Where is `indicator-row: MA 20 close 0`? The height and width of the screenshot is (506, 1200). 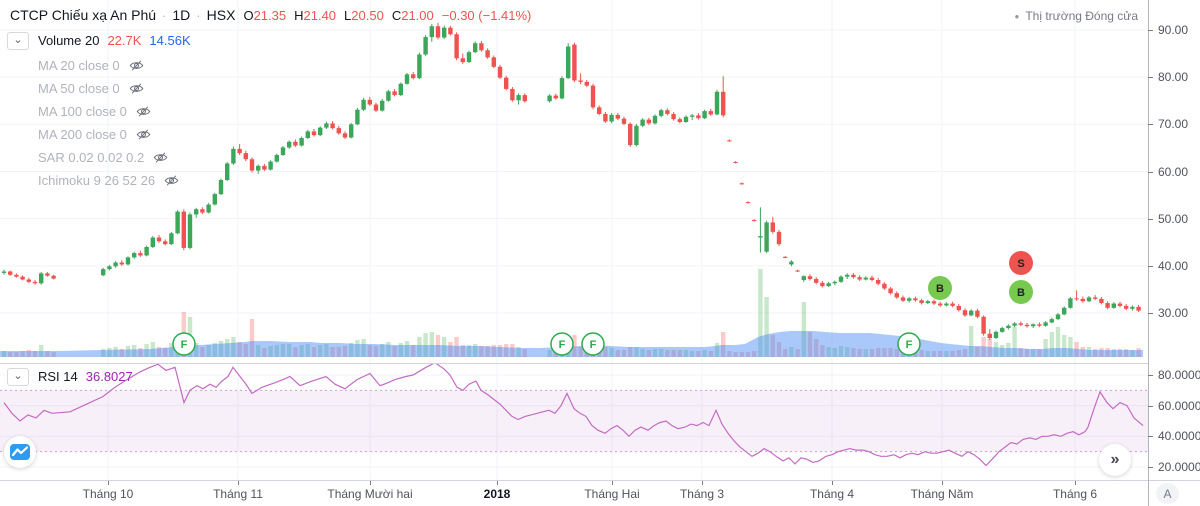
indicator-row: MA 20 close 0 is located at coordinates (108, 65).